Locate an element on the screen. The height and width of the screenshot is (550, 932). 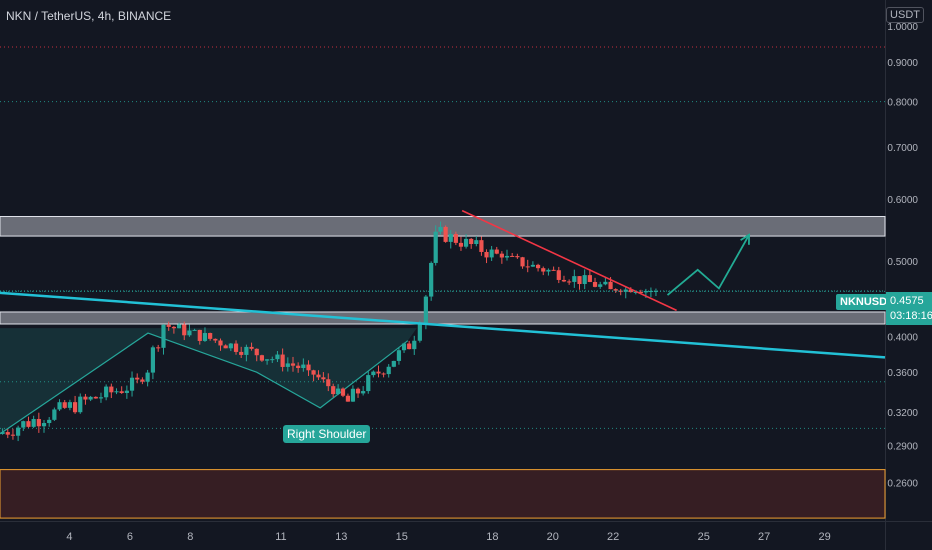
last-price-tag: 0.4575 03:18:16 is located at coordinates (909, 308).